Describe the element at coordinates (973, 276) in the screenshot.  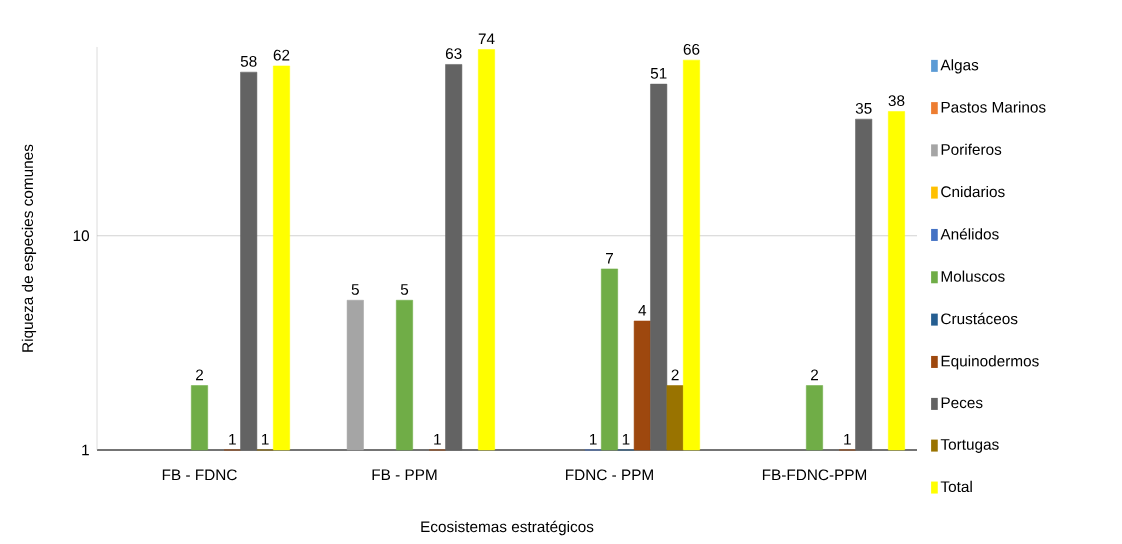
I see `legend-label: Moluscos` at that location.